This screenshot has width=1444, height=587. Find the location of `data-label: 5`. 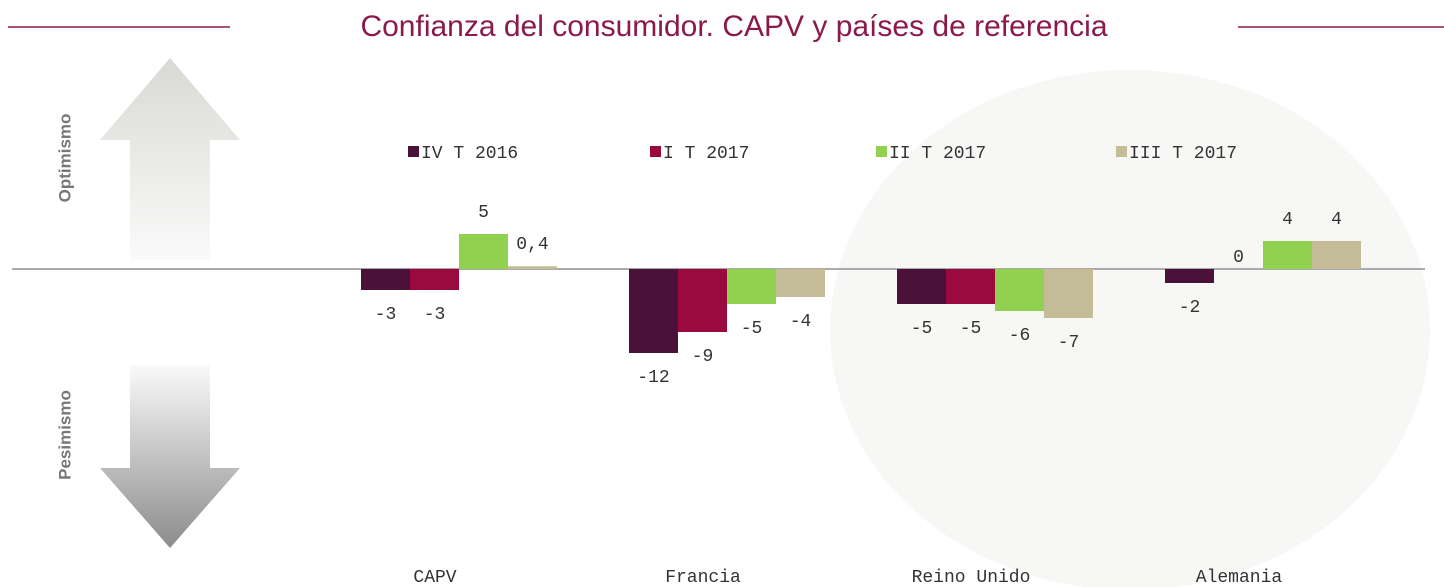

data-label: 5 is located at coordinates (483, 213).